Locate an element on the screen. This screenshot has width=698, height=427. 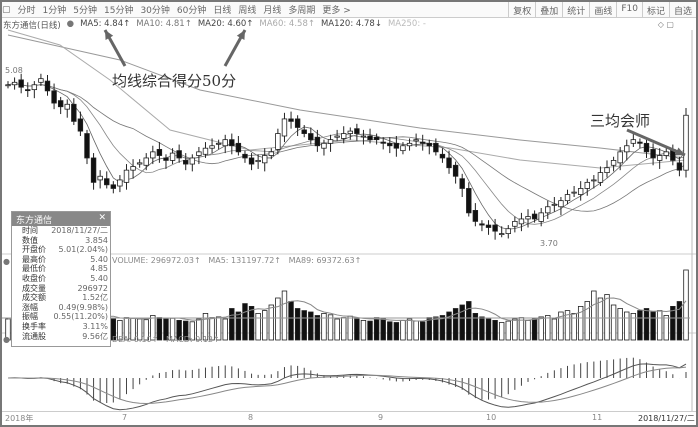
ma5-value: MA5: 4.84↑ is located at coordinates (105, 24).